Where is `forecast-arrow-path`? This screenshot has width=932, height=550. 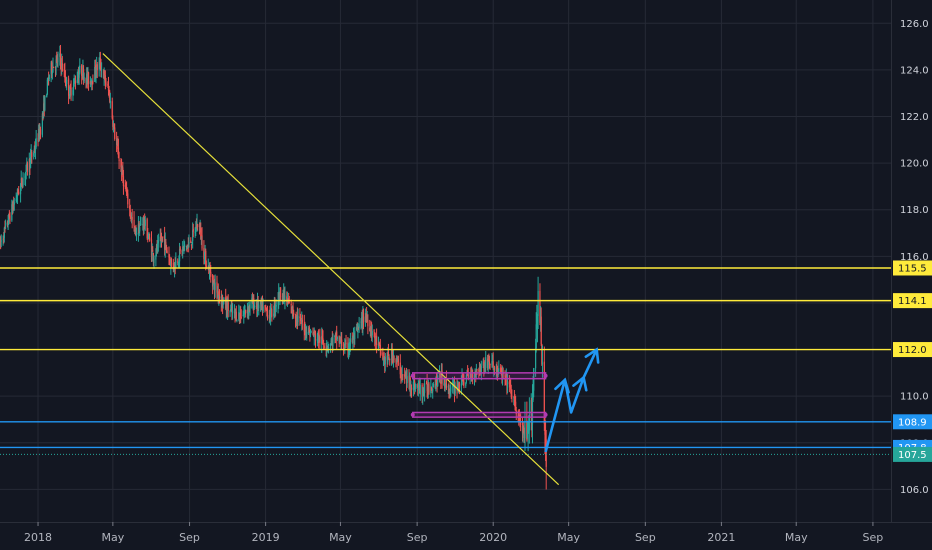 forecast-arrow-path is located at coordinates (571, 401).